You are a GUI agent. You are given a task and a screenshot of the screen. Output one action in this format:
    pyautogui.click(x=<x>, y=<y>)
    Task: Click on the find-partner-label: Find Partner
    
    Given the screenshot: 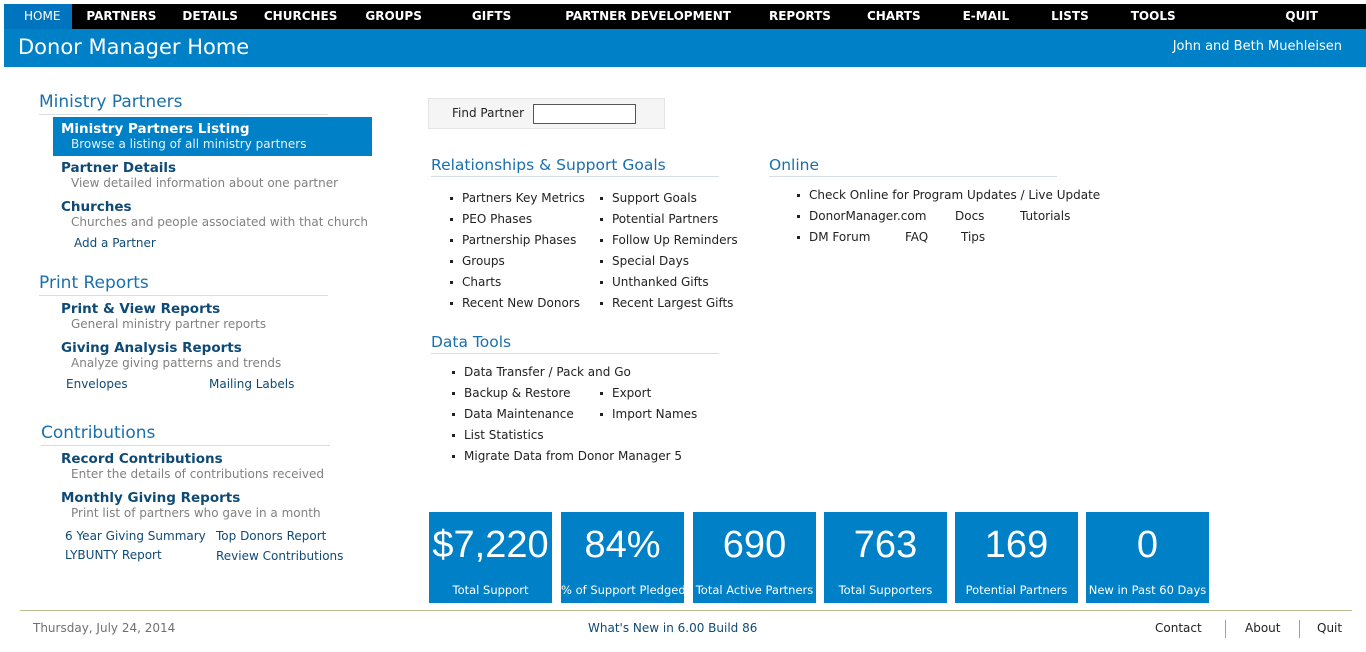 What is the action you would take?
    pyautogui.click(x=488, y=113)
    